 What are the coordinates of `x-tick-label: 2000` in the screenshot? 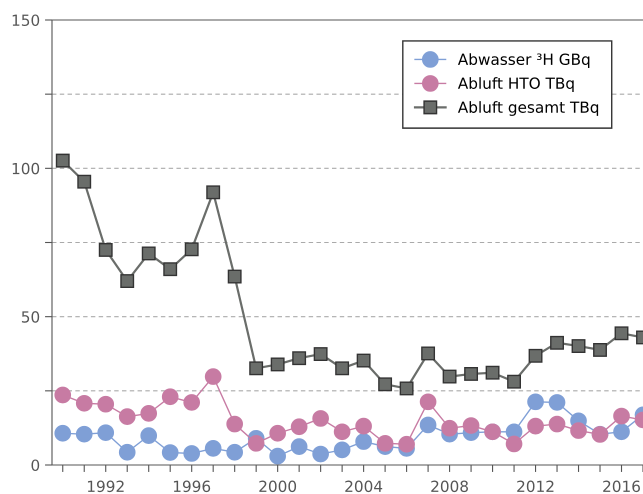 It's located at (277, 486).